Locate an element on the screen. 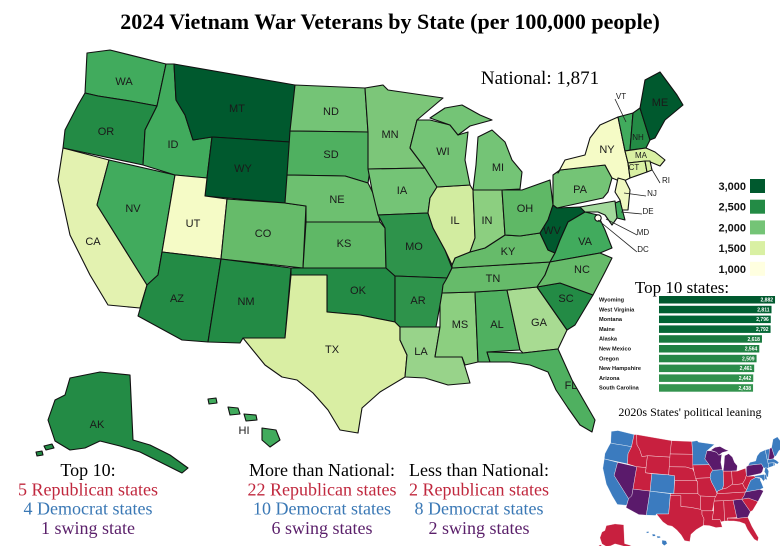 The width and height of the screenshot is (780, 546). bar-state-name: Wyoming is located at coordinates (612, 301).